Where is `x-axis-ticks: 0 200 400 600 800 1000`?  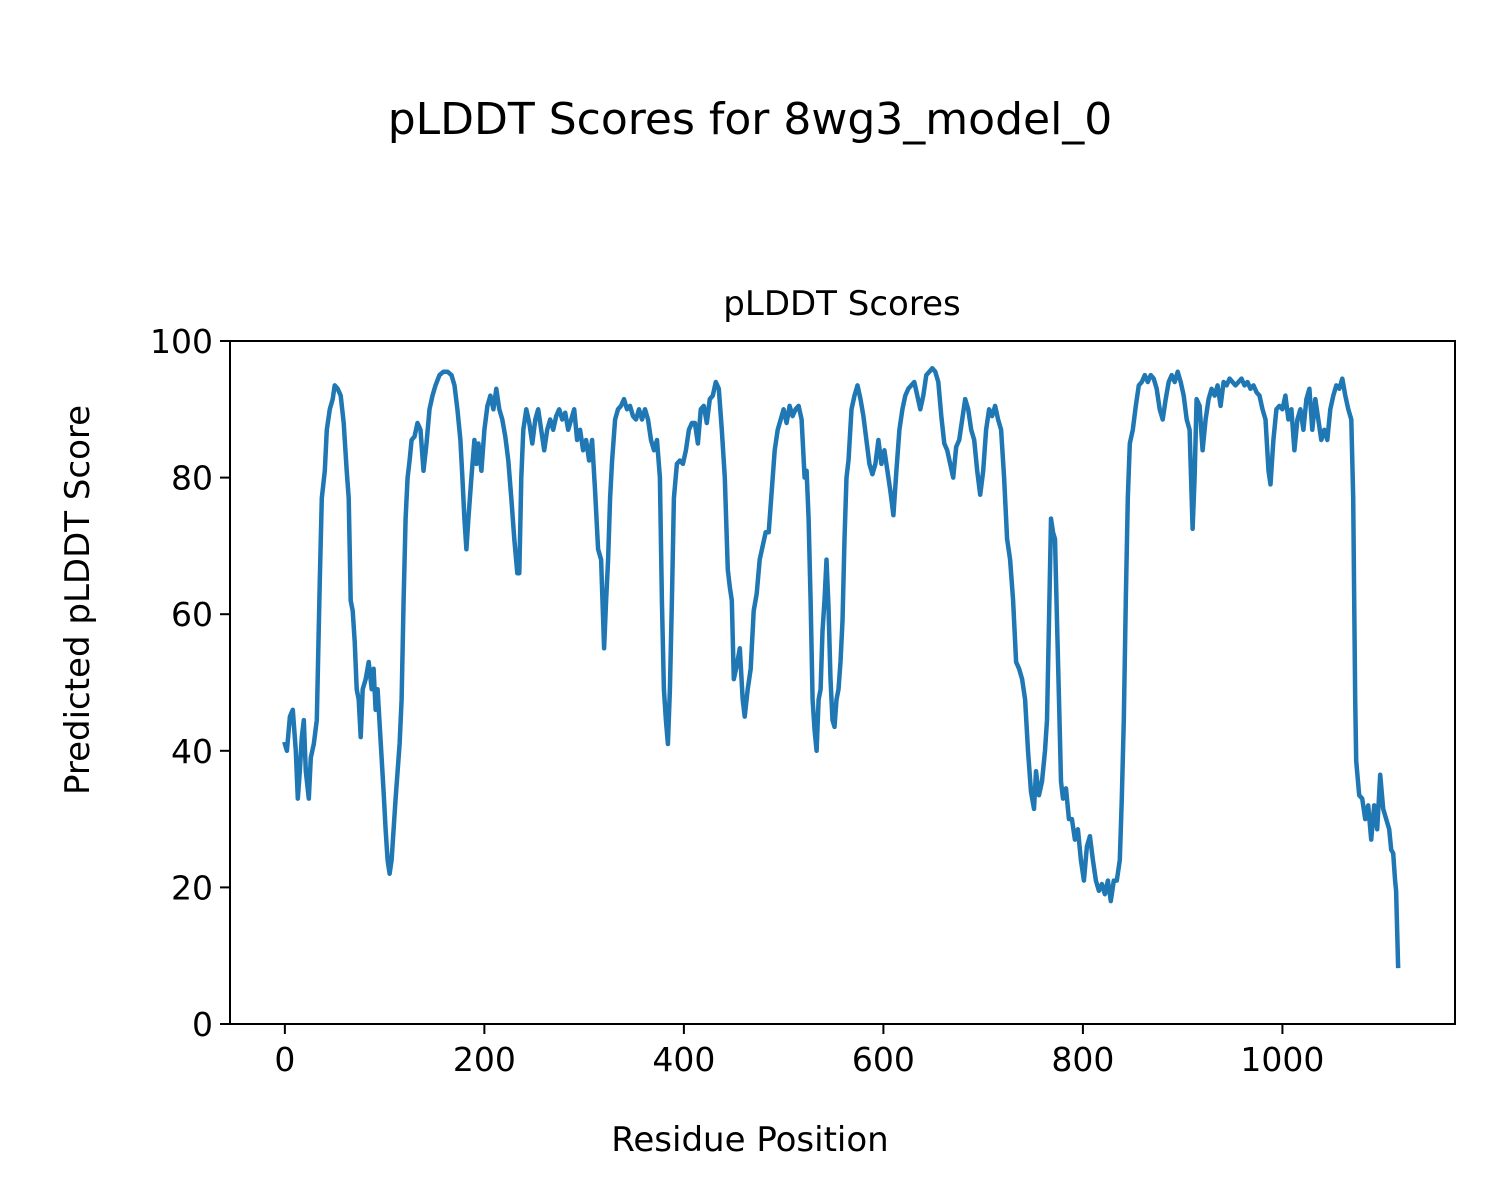
x-axis-ticks: 0 200 400 600 800 1000 is located at coordinates (799, 1051).